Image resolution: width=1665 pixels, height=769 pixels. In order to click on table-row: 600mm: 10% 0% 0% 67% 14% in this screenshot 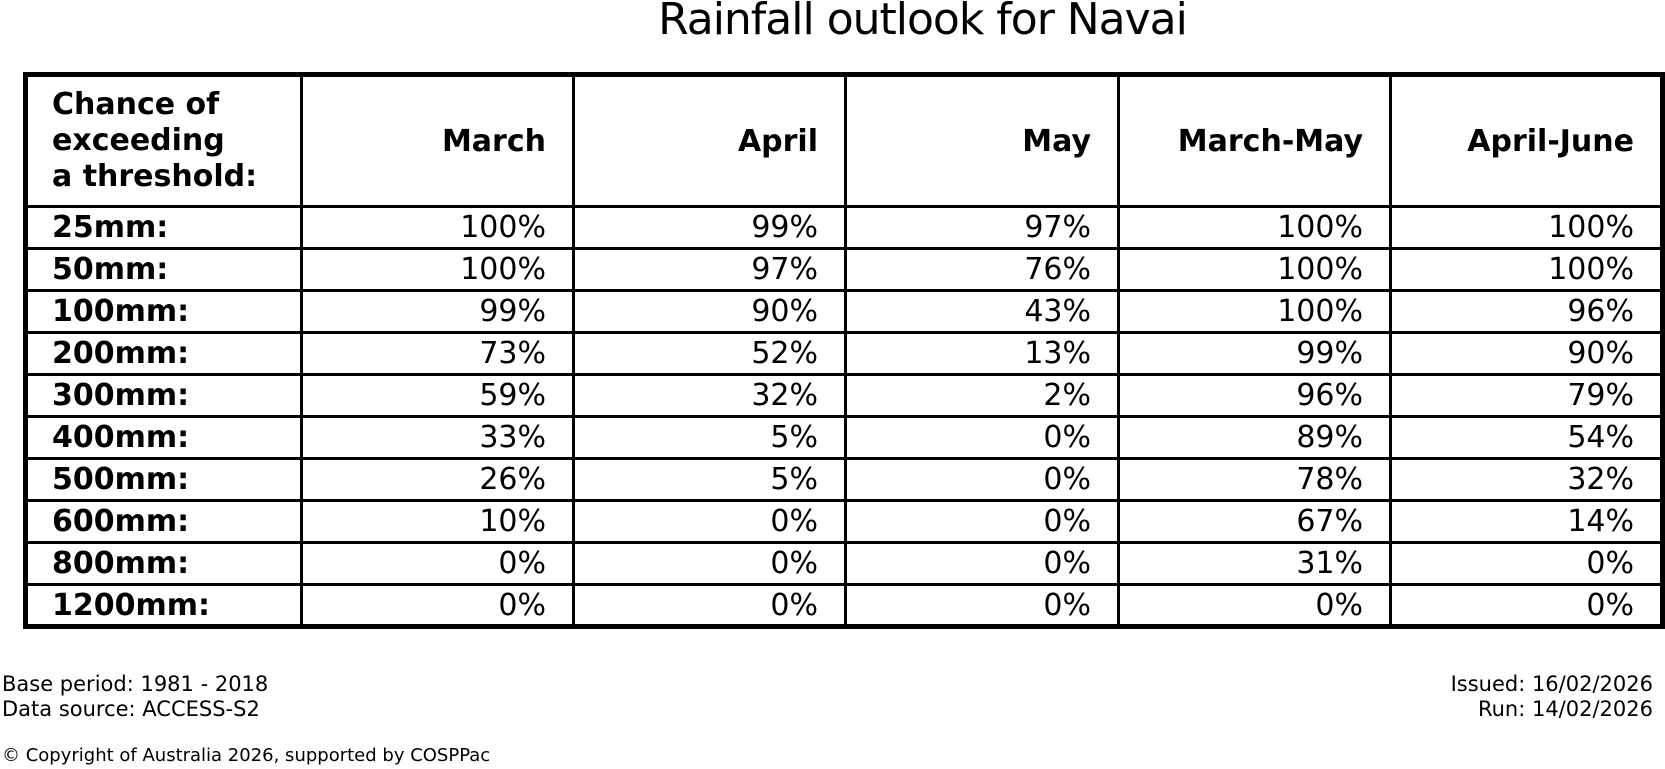, I will do `click(844, 521)`.